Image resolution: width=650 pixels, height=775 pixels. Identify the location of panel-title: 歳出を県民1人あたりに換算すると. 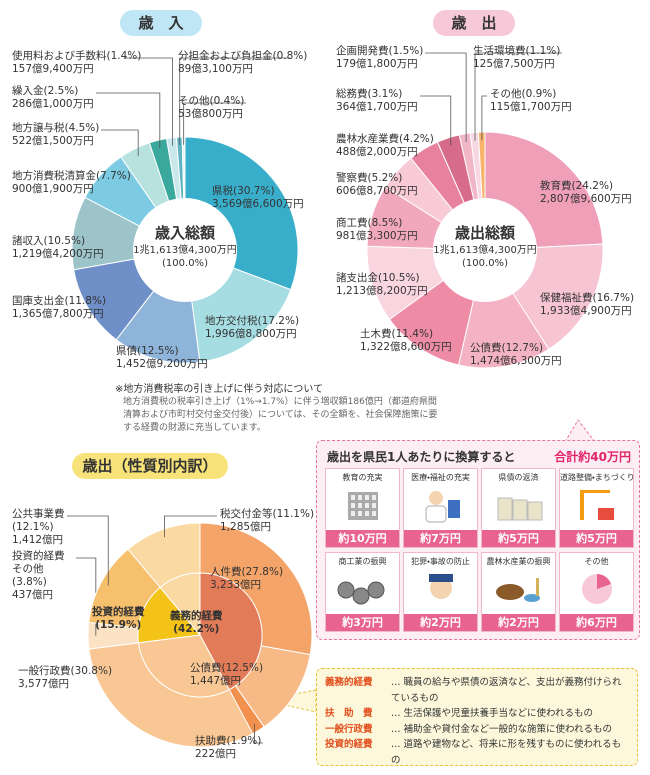
(421, 457).